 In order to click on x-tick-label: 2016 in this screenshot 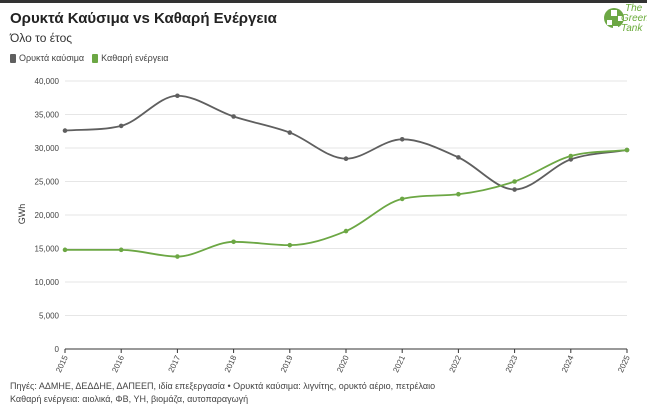, I will do `click(118, 364)`.